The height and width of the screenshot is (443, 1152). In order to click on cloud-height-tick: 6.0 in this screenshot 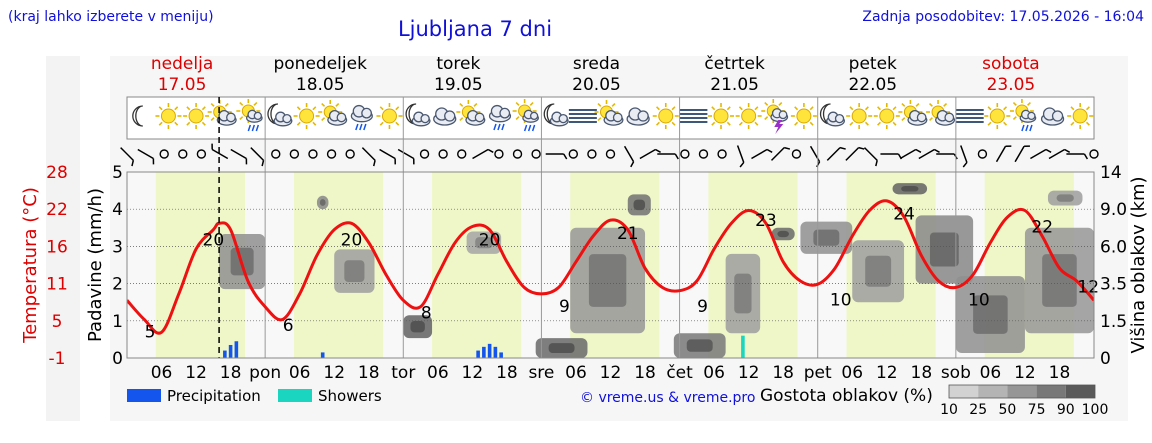, I will do `click(1113, 247)`.